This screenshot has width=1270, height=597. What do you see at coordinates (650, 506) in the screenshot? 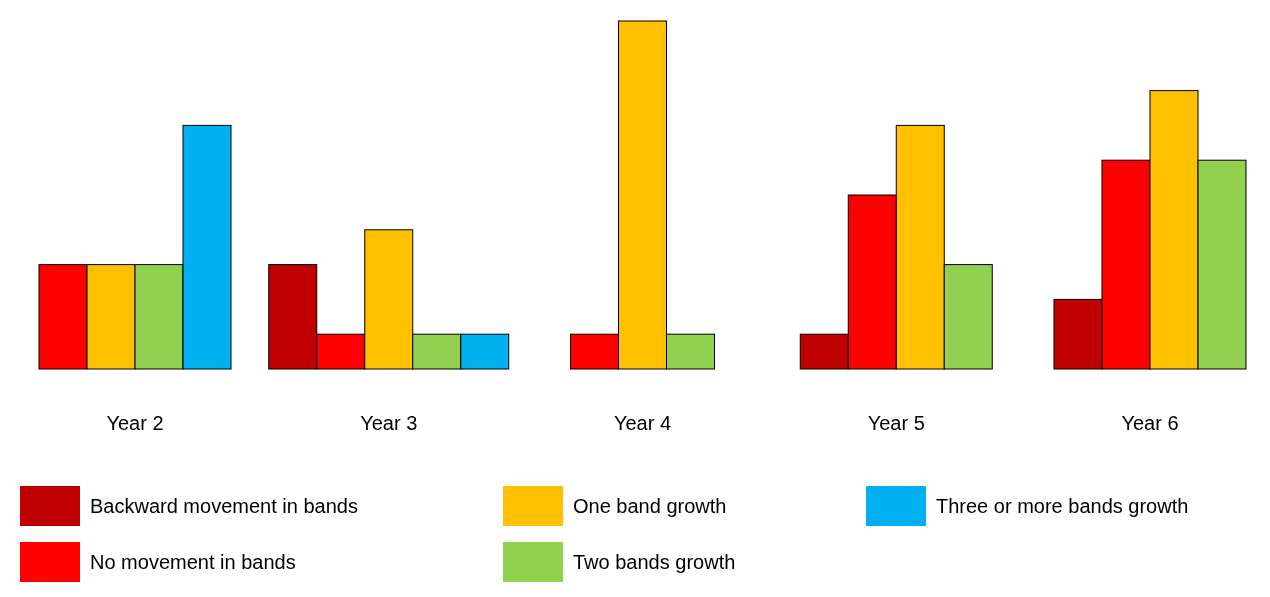
I see `legend-label: One band growth` at bounding box center [650, 506].